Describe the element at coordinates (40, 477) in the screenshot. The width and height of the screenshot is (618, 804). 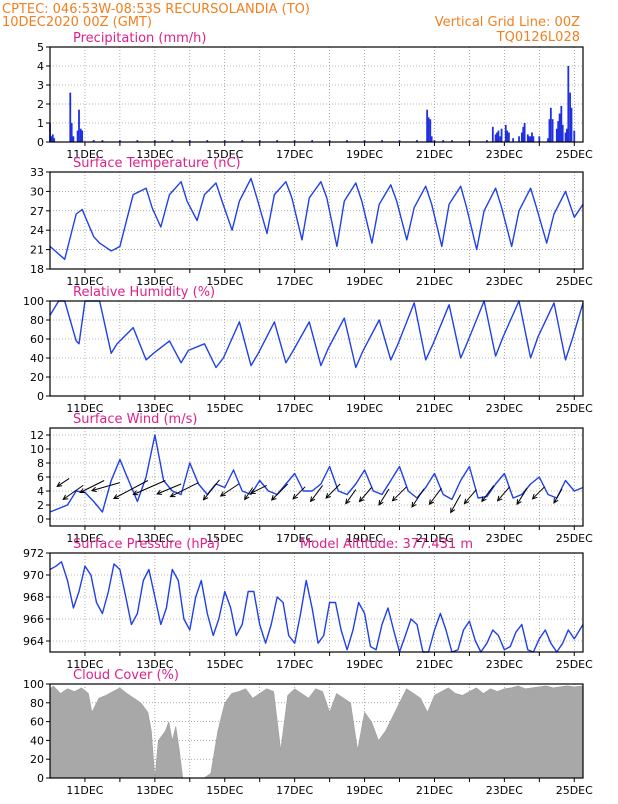
I see `y-tick-label: 6` at that location.